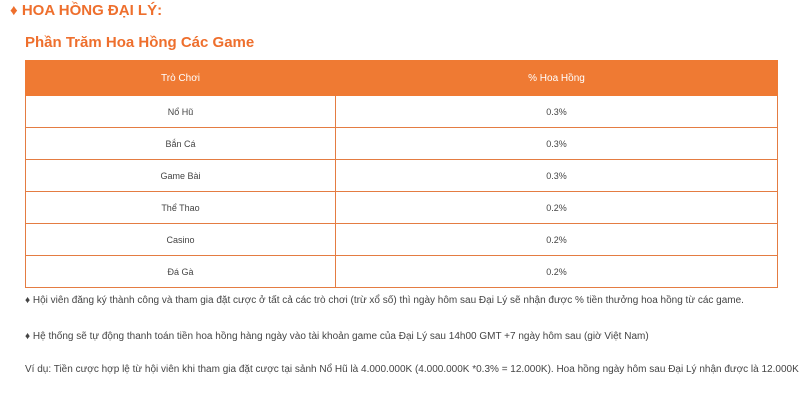 This screenshot has width=800, height=400. I want to click on header-row: Trò Chơi% Hoa Hồng, so click(401, 78).